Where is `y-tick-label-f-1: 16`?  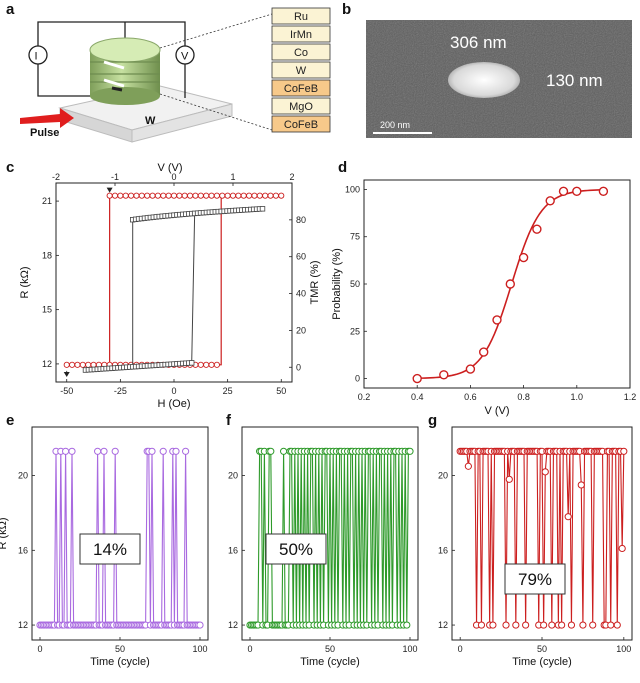 y-tick-label-f-1: 16 is located at coordinates (233, 550).